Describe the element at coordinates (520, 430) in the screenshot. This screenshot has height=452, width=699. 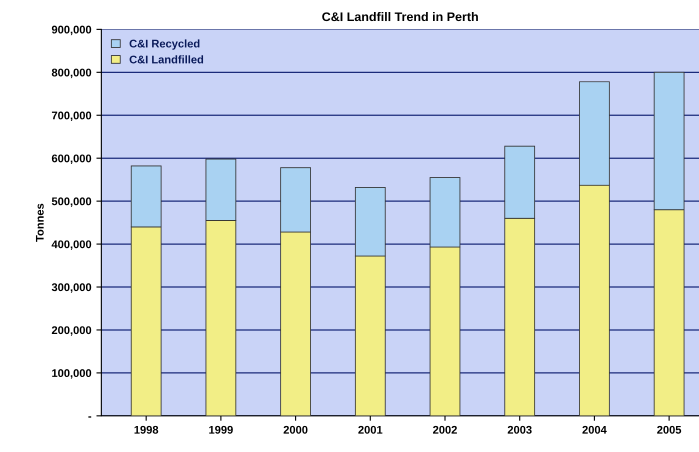
I see `x-tick-label: 2003` at that location.